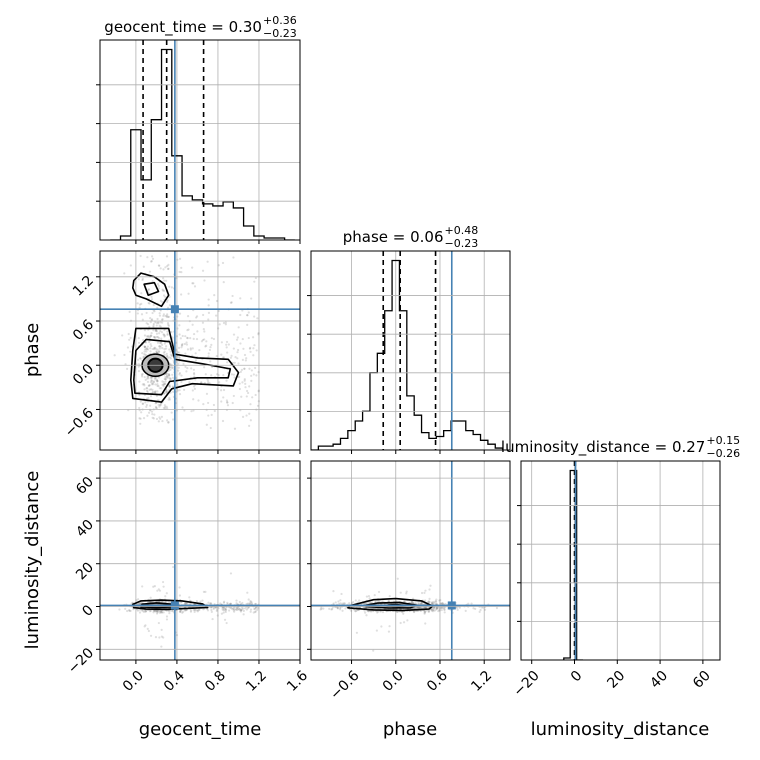 The width and height of the screenshot is (760, 760). I want to click on y-tick-label: 20, so click(85, 571).